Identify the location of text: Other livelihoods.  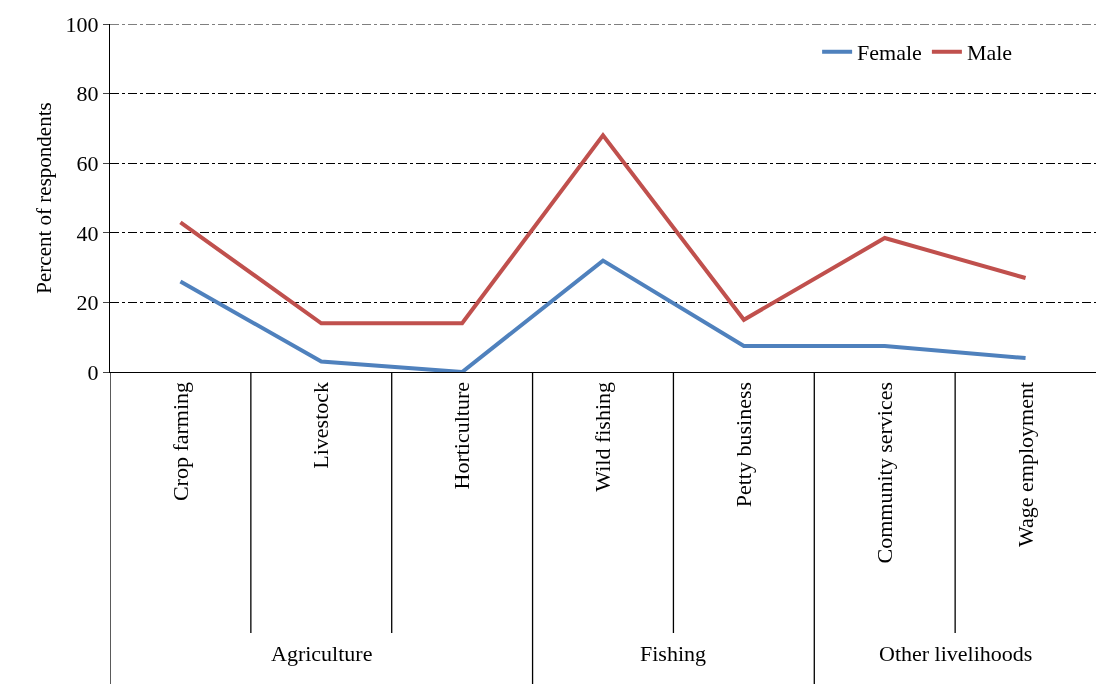
(956, 653).